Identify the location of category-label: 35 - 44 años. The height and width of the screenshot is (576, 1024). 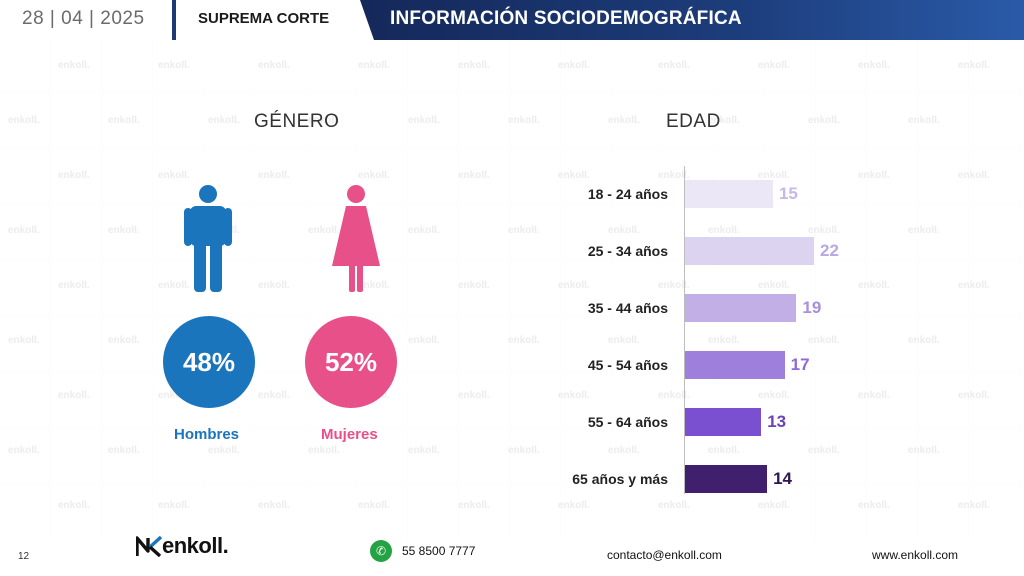
(627, 308).